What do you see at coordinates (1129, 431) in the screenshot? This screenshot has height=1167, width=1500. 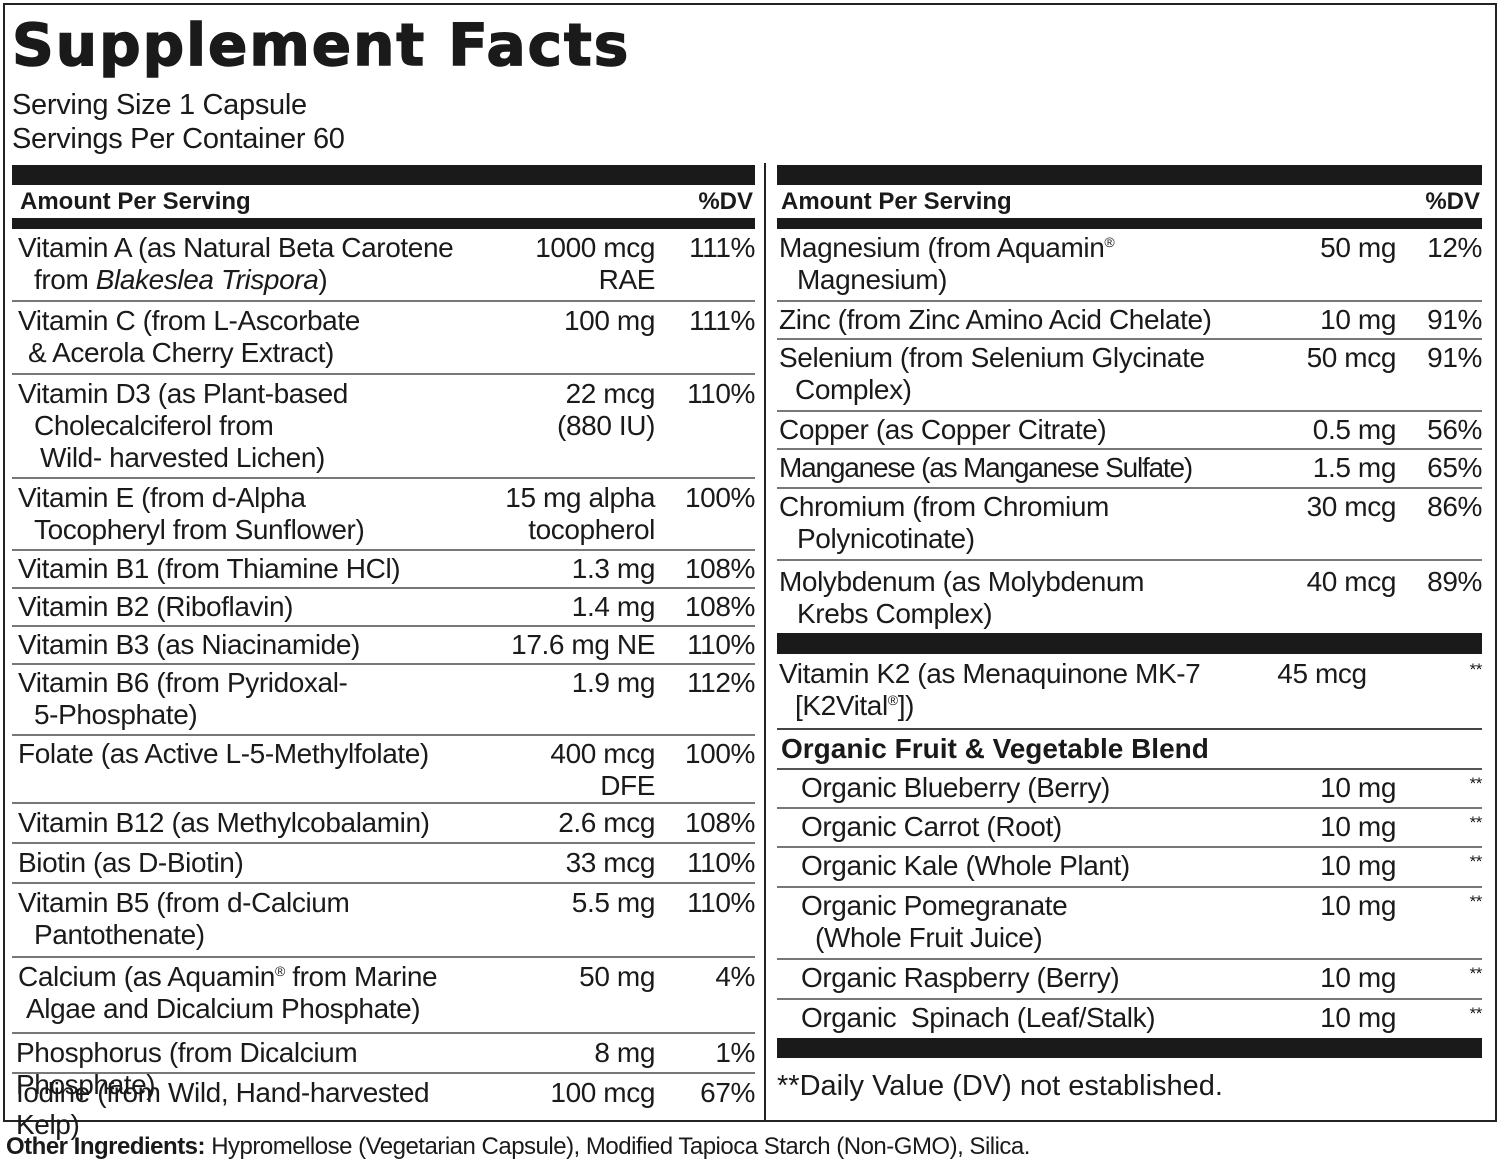 I see `nutrient-row: Copper (as Copper Citrate) 0.5 mg 56%` at bounding box center [1129, 431].